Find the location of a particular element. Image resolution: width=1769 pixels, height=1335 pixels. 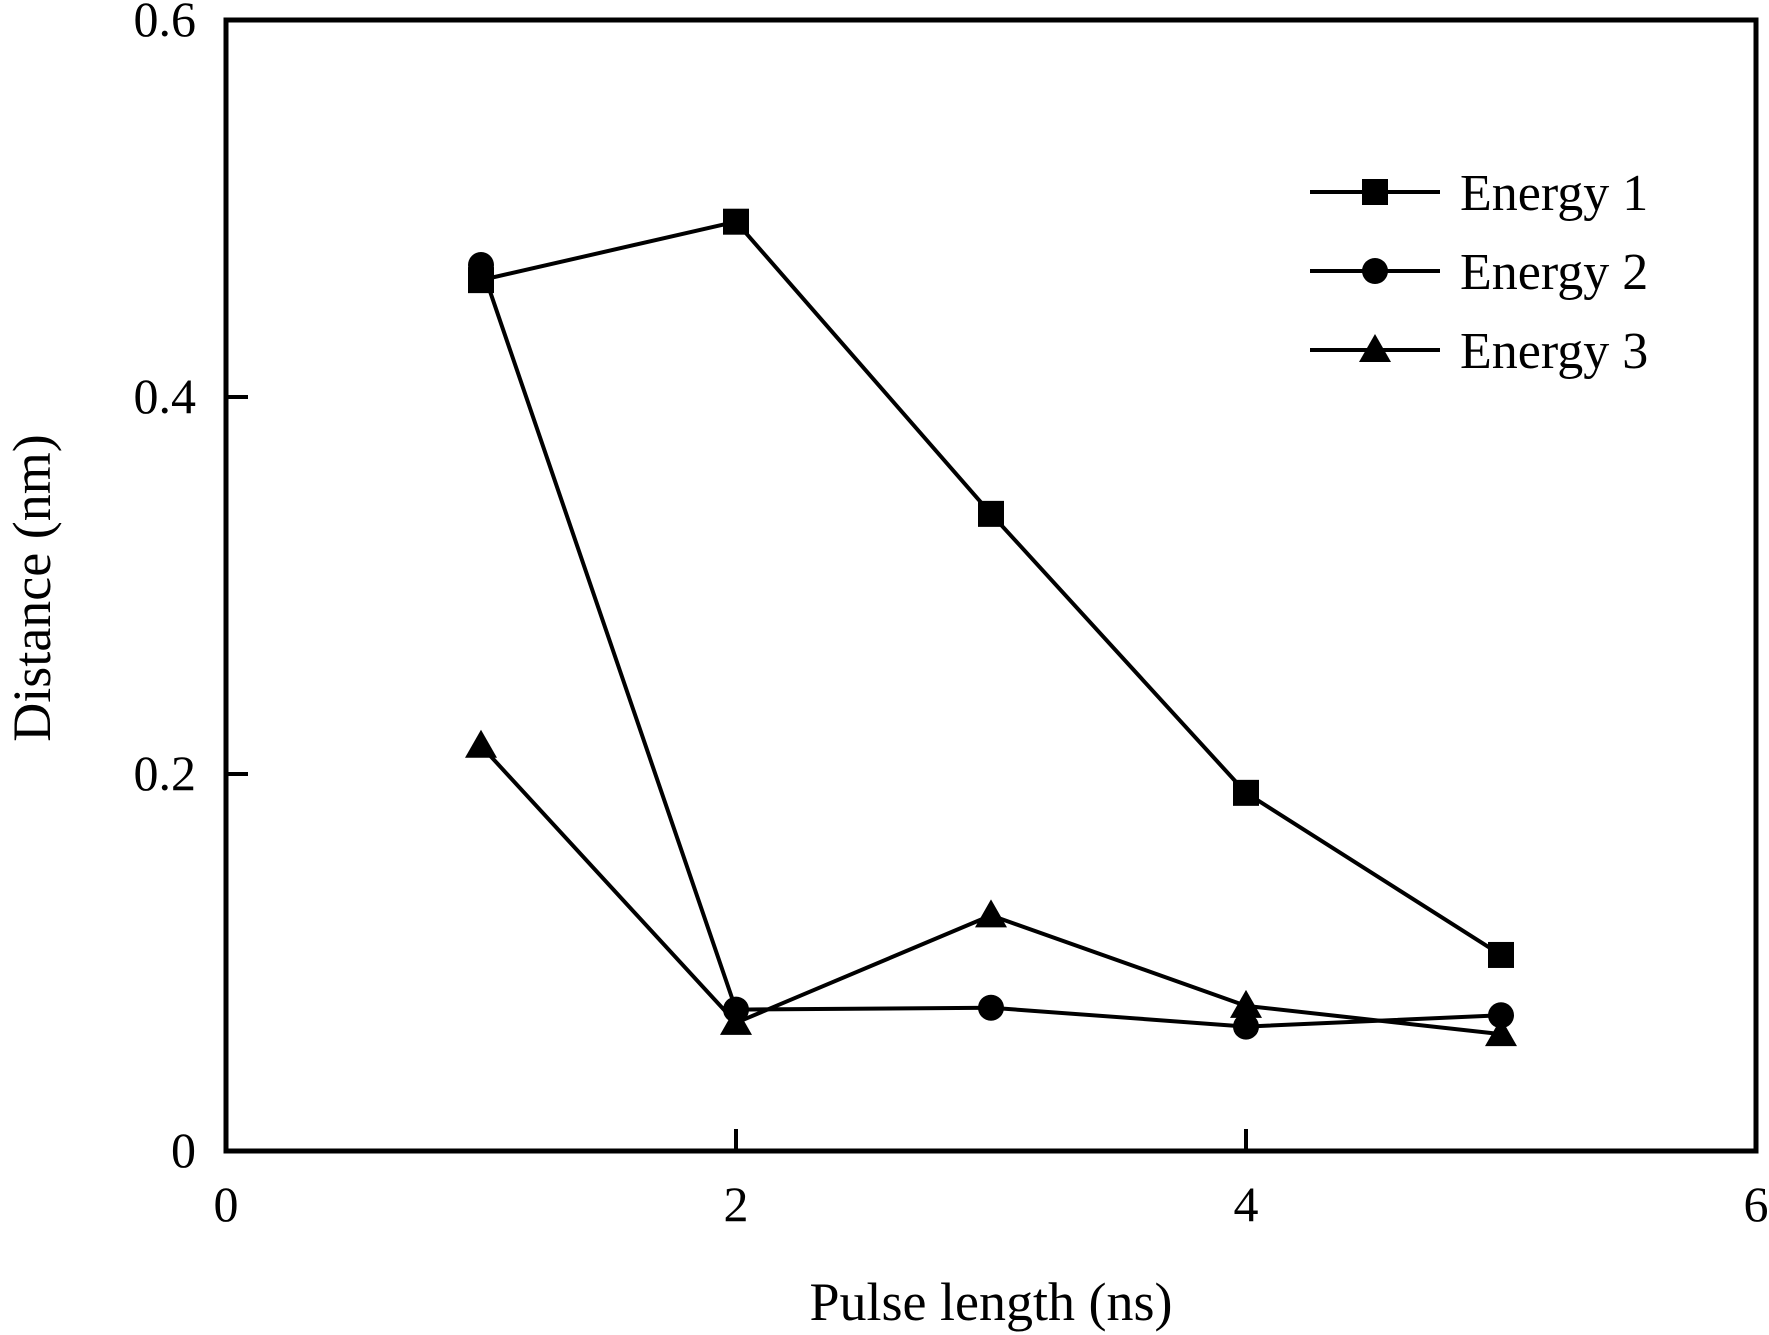

series-3-line is located at coordinates (990, 890).